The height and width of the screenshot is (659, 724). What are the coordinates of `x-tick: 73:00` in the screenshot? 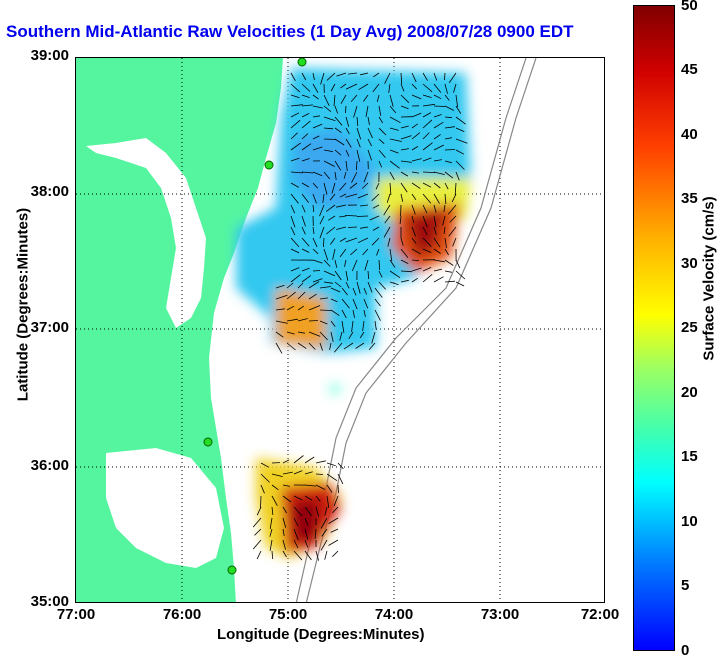 It's located at (500, 614).